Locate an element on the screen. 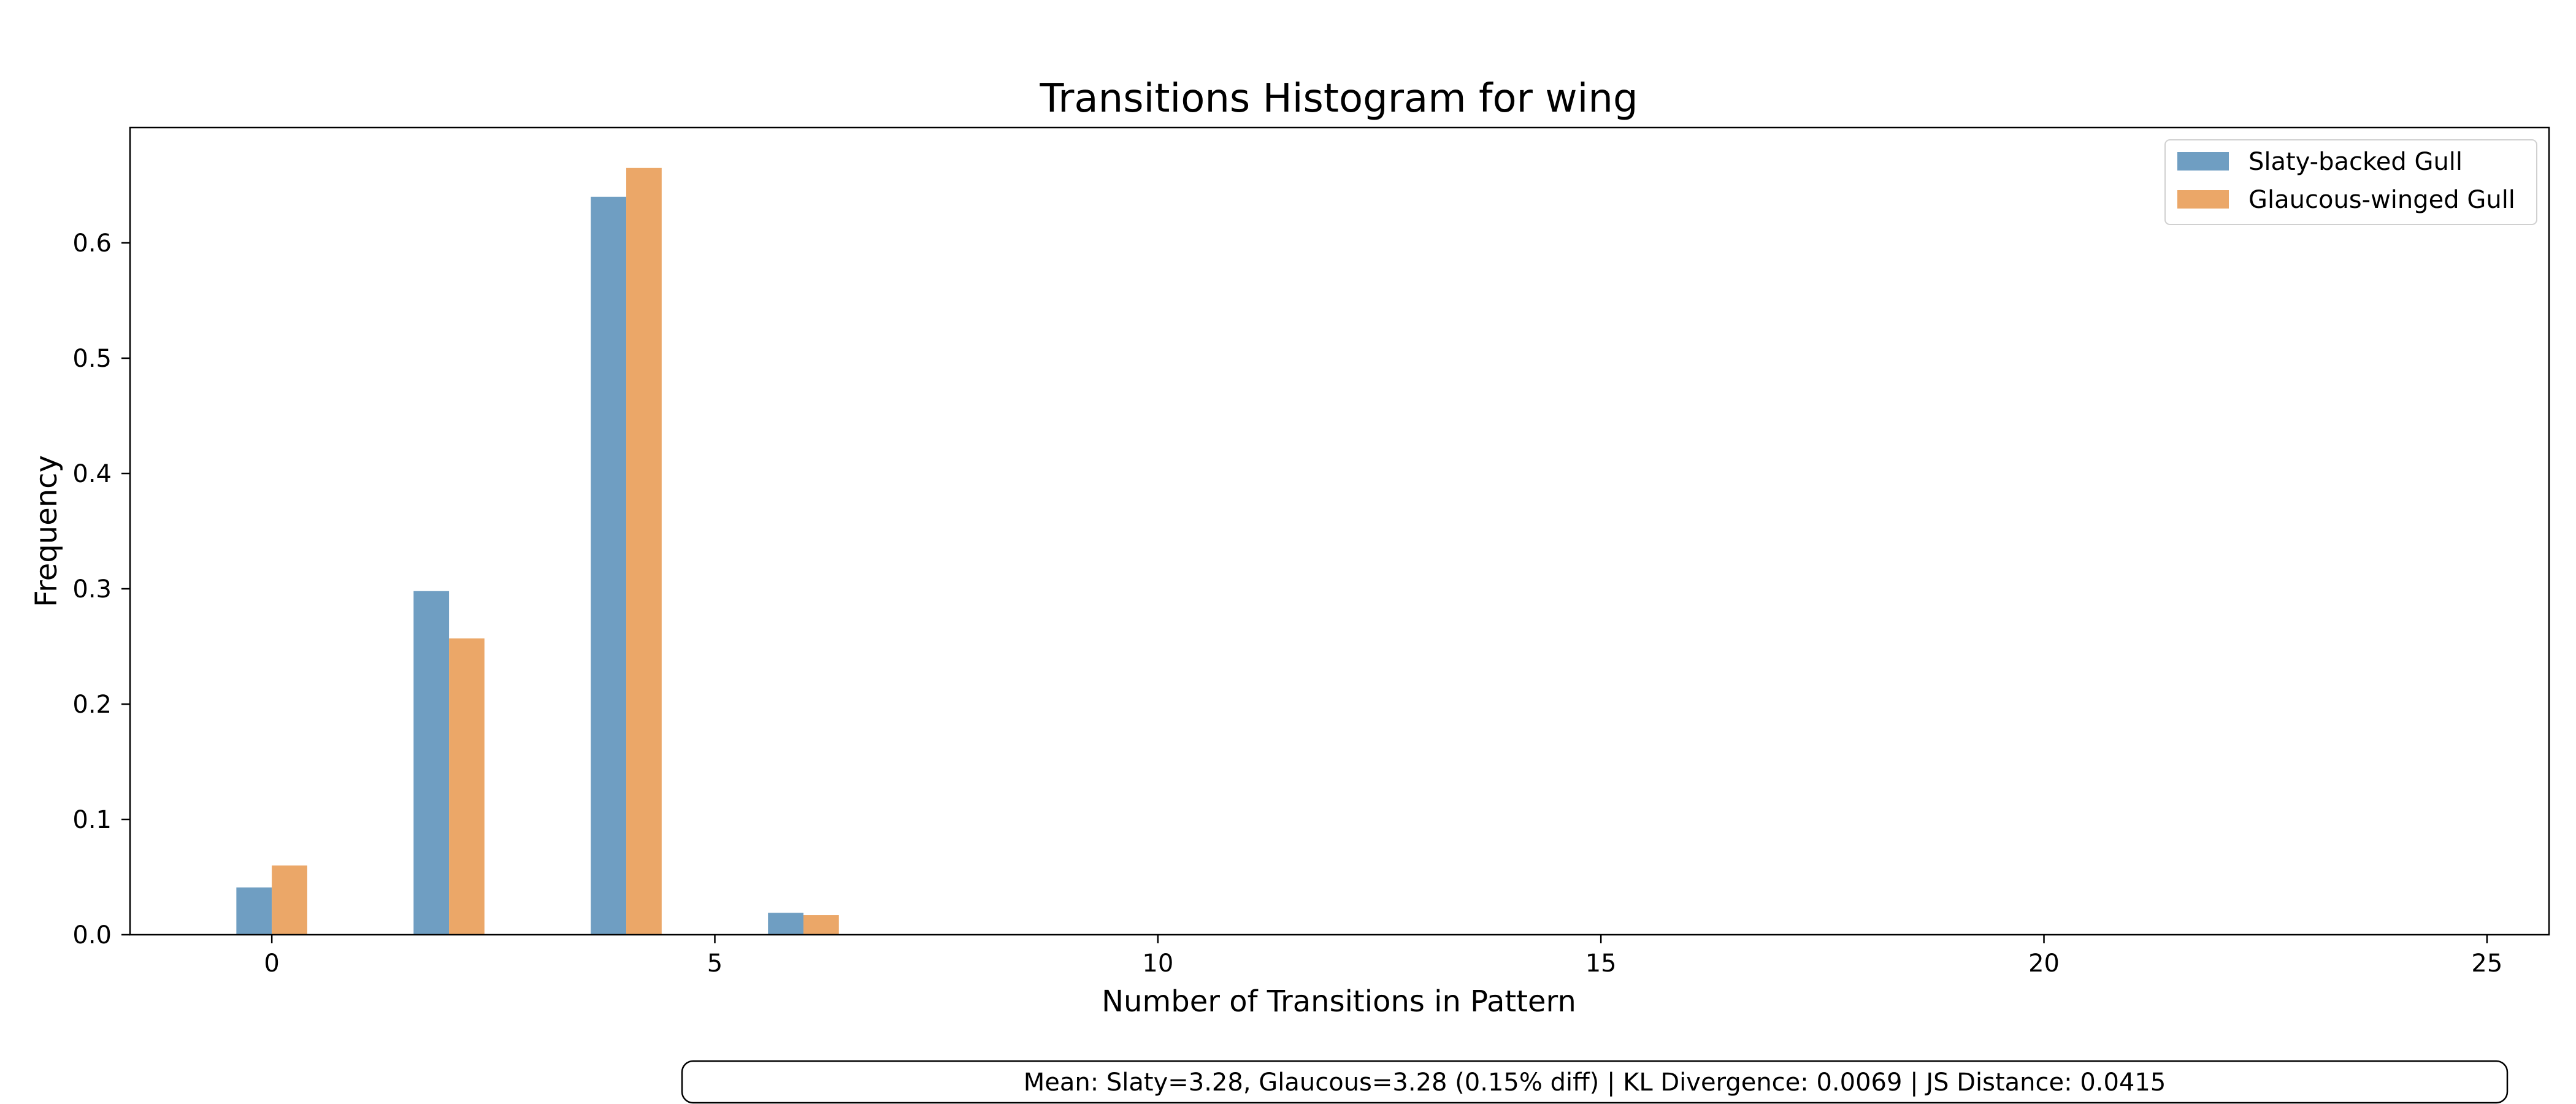 The height and width of the screenshot is (1104, 2576). y-tick-label: 0.3 is located at coordinates (92, 589).